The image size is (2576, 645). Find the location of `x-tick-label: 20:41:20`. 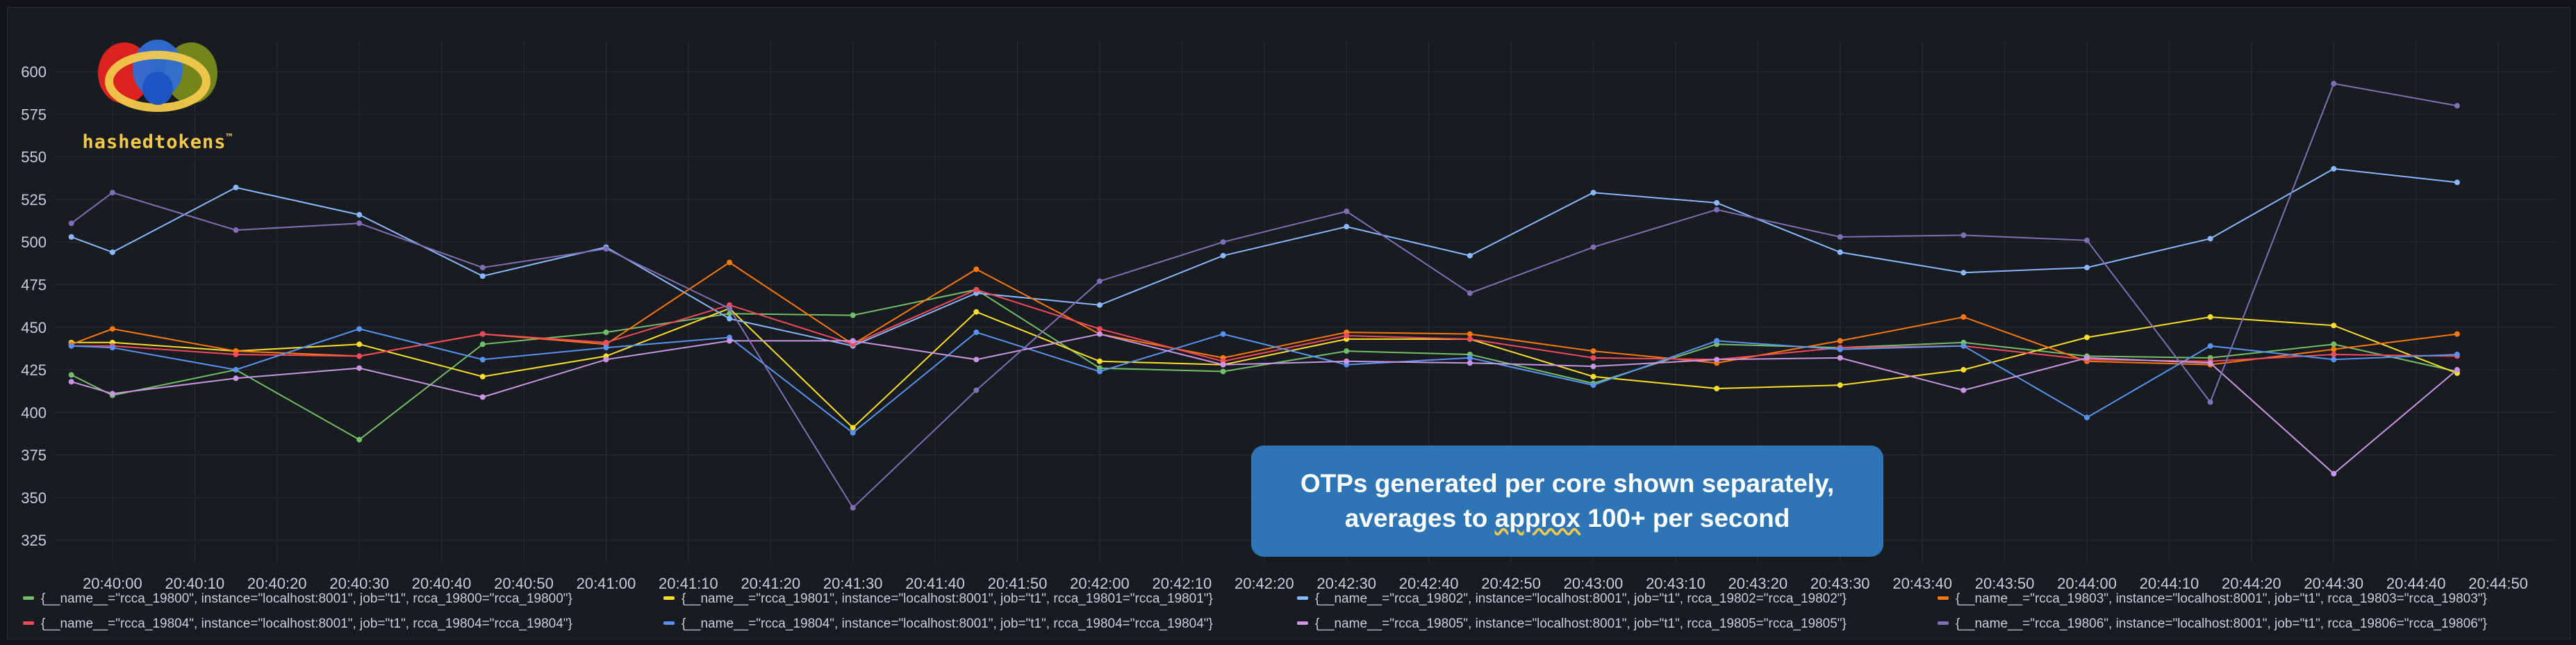

x-tick-label: 20:41:20 is located at coordinates (771, 583).